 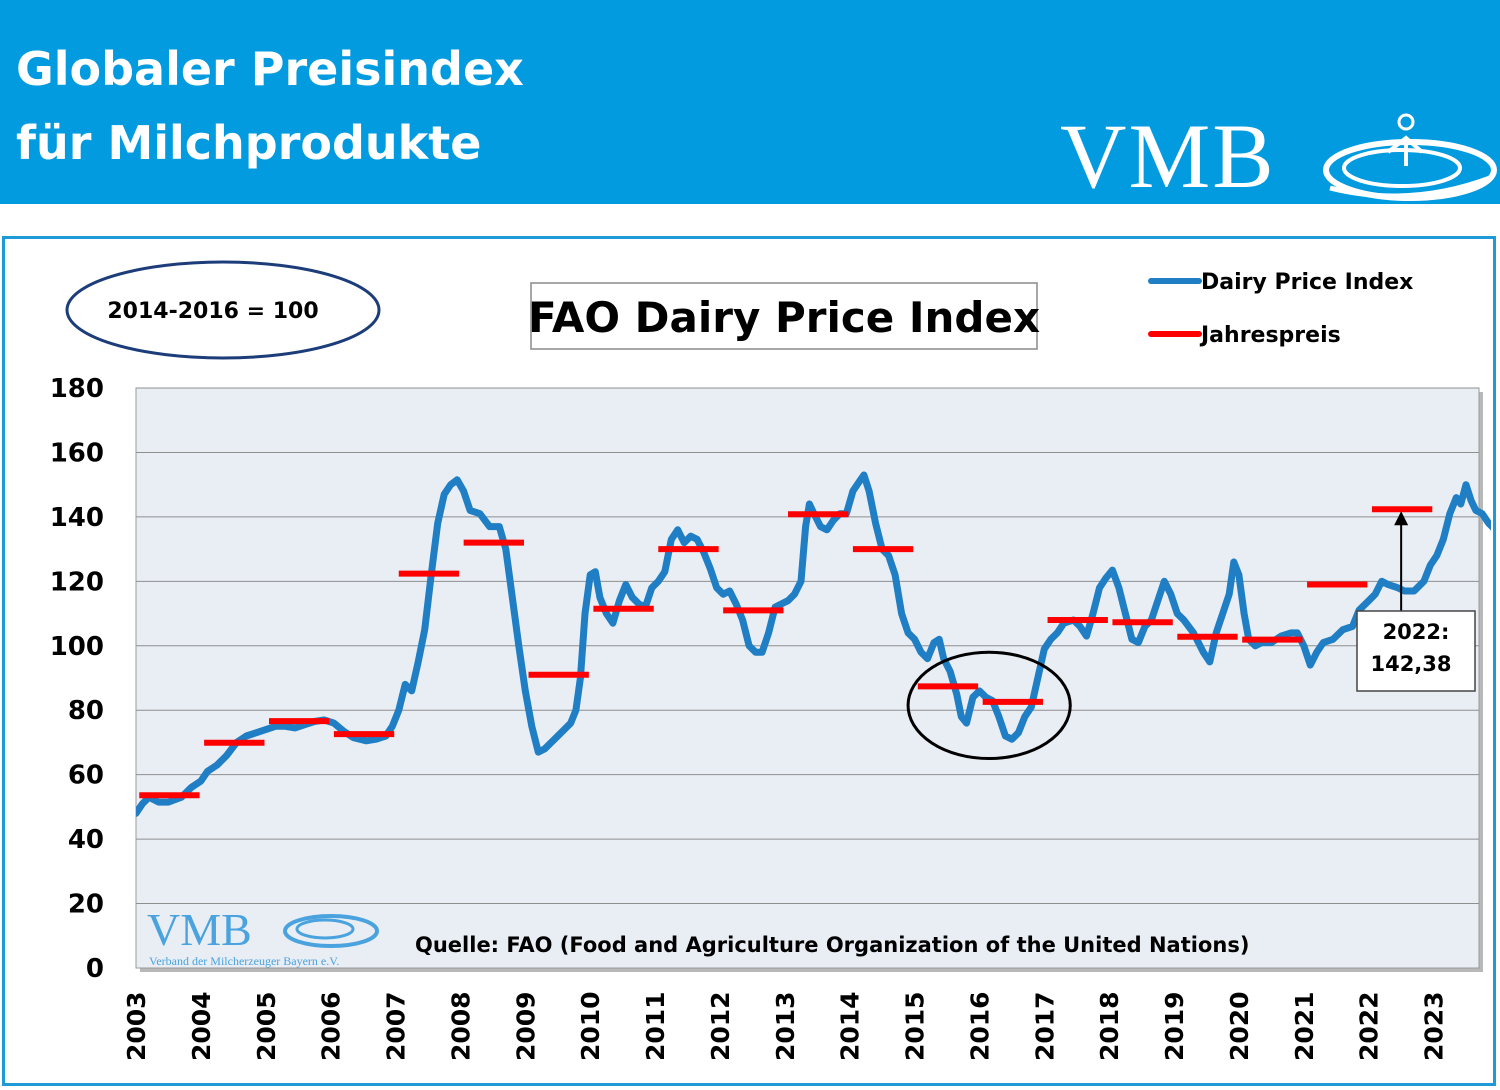 I want to click on annotation-2022: 2022: 142,38, so click(x=1416, y=601).